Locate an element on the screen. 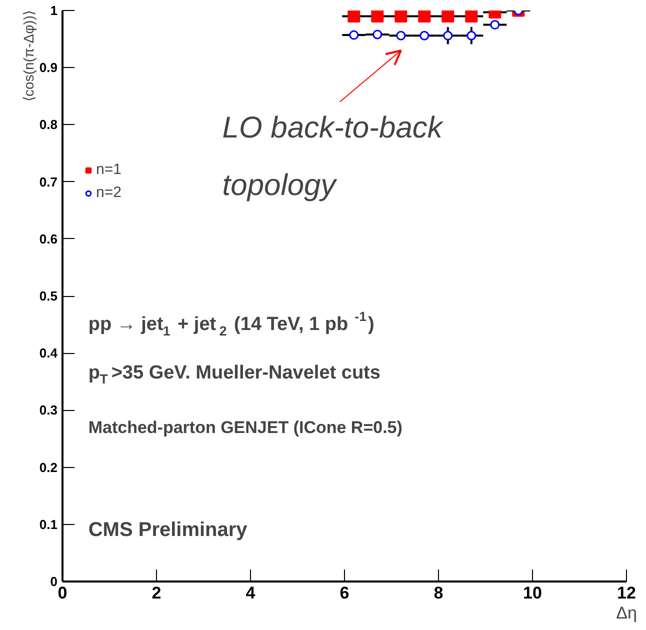 Image resolution: width=646 pixels, height=630 pixels. legend-label: n=2 is located at coordinates (109, 192).